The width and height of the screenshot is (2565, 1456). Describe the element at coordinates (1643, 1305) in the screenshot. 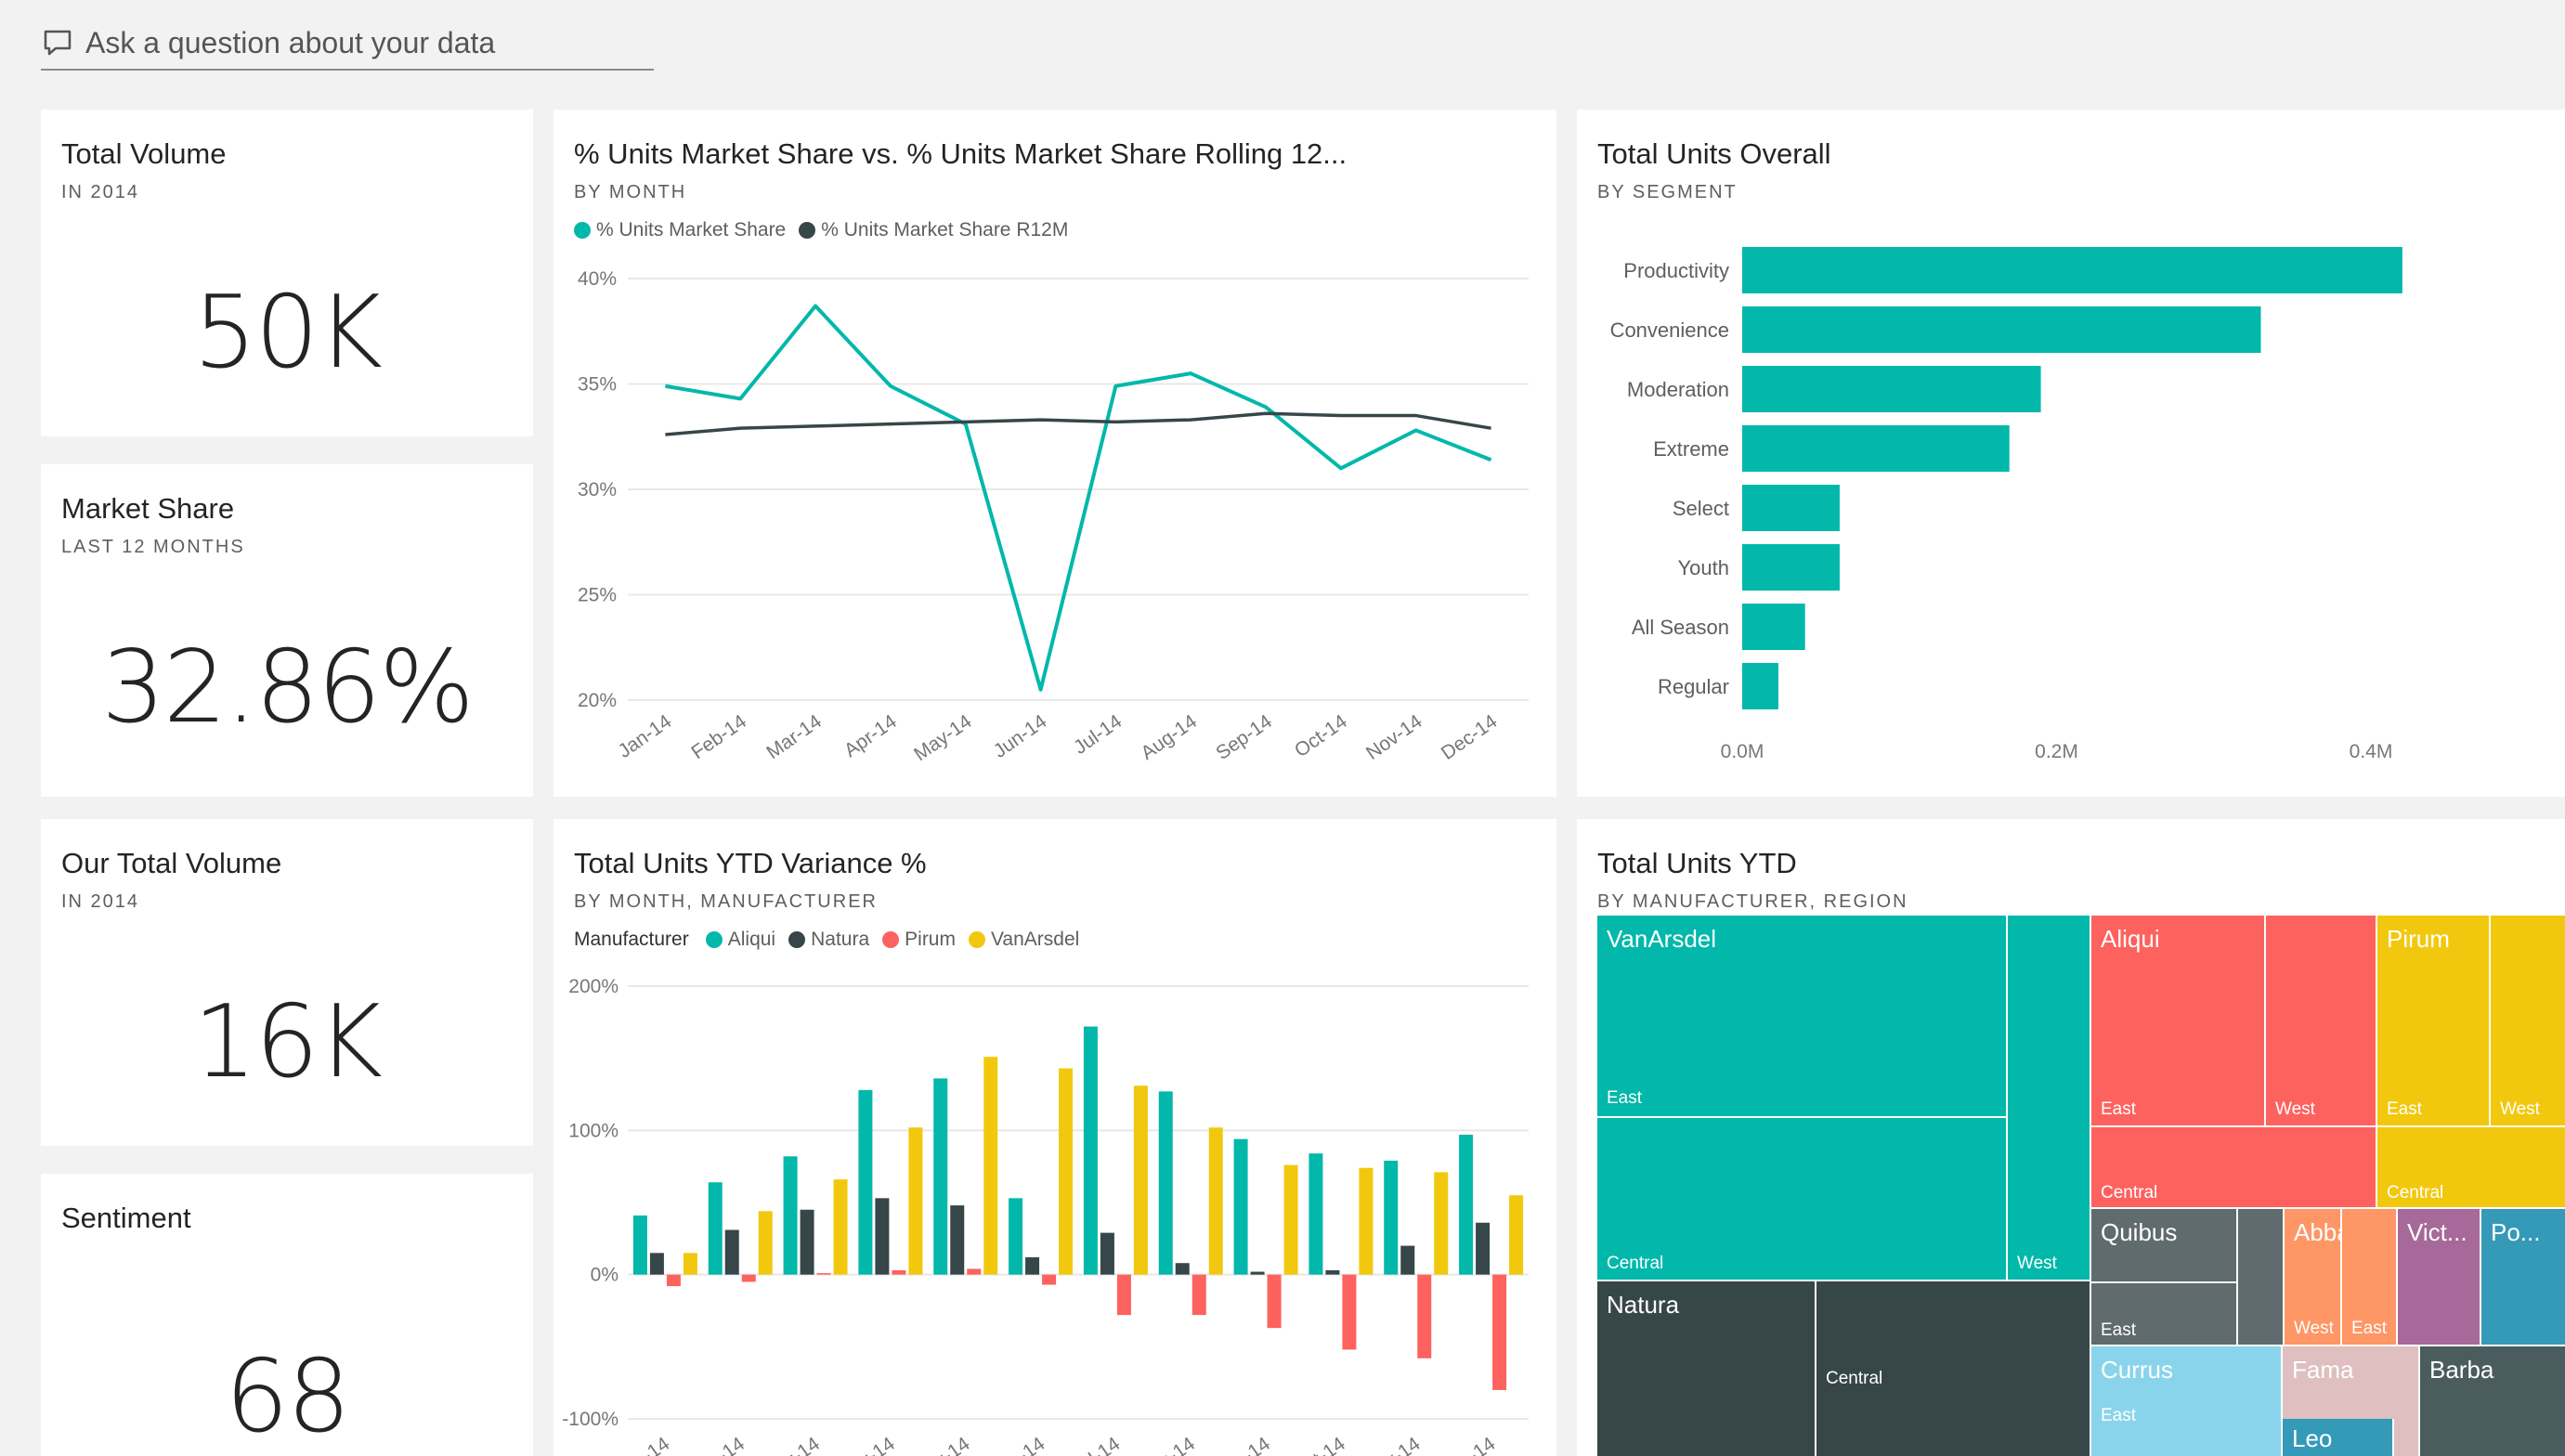

I see `treemap-group-label: Natura` at that location.